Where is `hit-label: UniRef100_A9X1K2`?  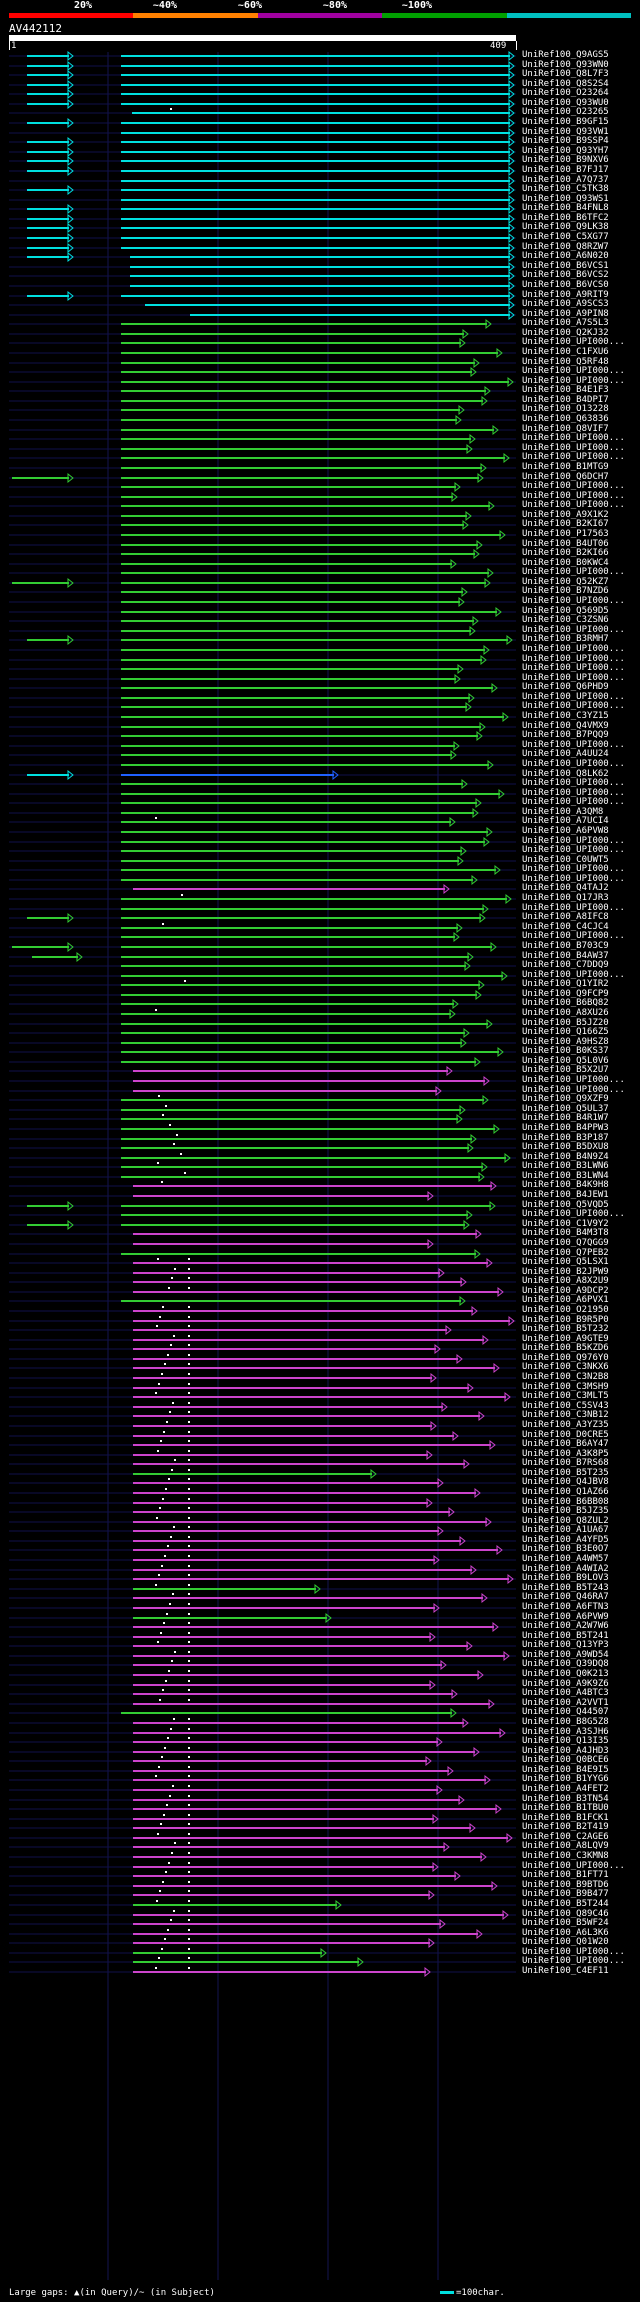
hit-label: UniRef100_A9X1K2 is located at coordinates (565, 515).